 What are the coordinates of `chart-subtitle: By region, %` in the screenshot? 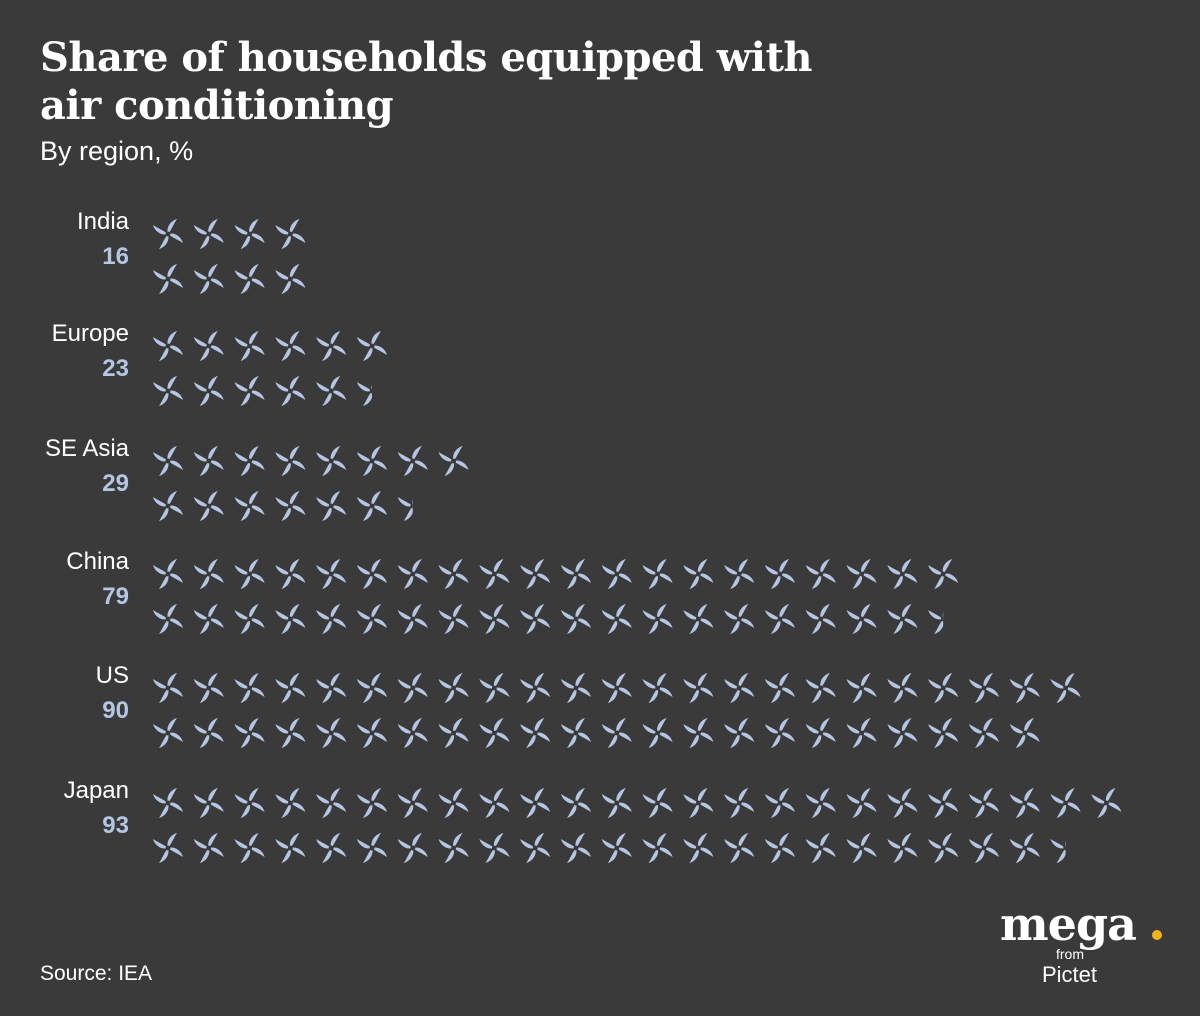 It's located at (117, 151).